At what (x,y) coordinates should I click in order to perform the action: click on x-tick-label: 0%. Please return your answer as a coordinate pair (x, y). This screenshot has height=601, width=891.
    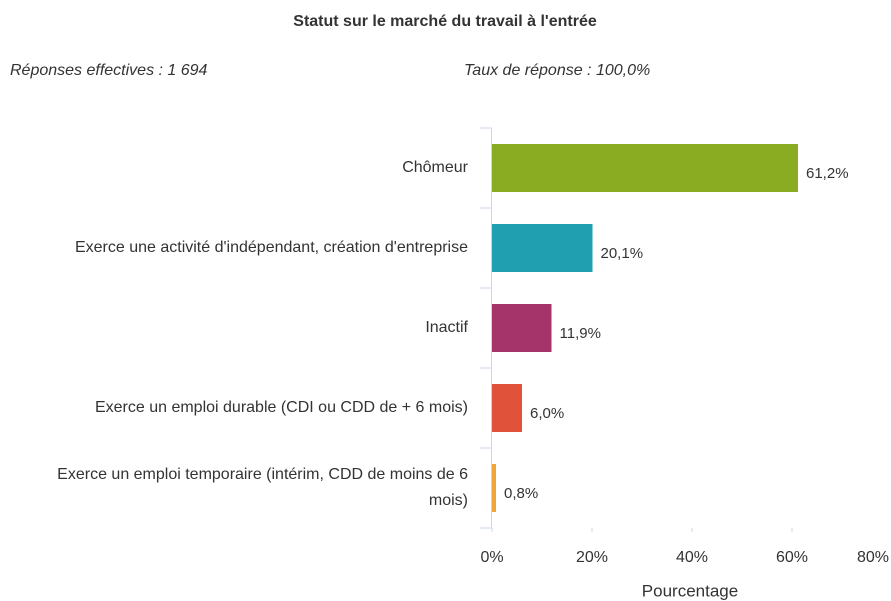
    Looking at the image, I should click on (491, 557).